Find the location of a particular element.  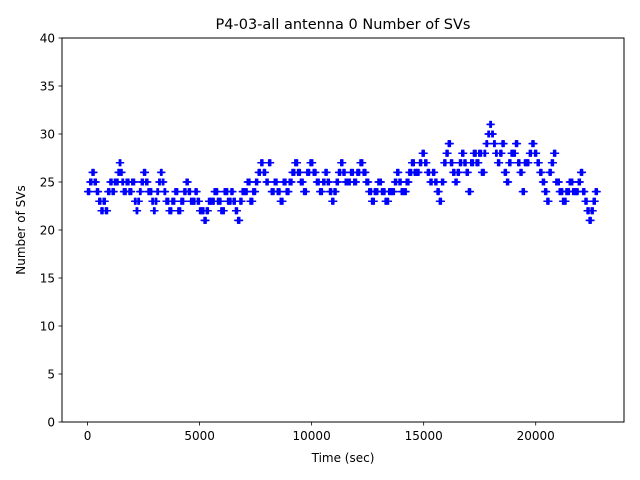

y-tick-label: 40 is located at coordinates (47, 38).